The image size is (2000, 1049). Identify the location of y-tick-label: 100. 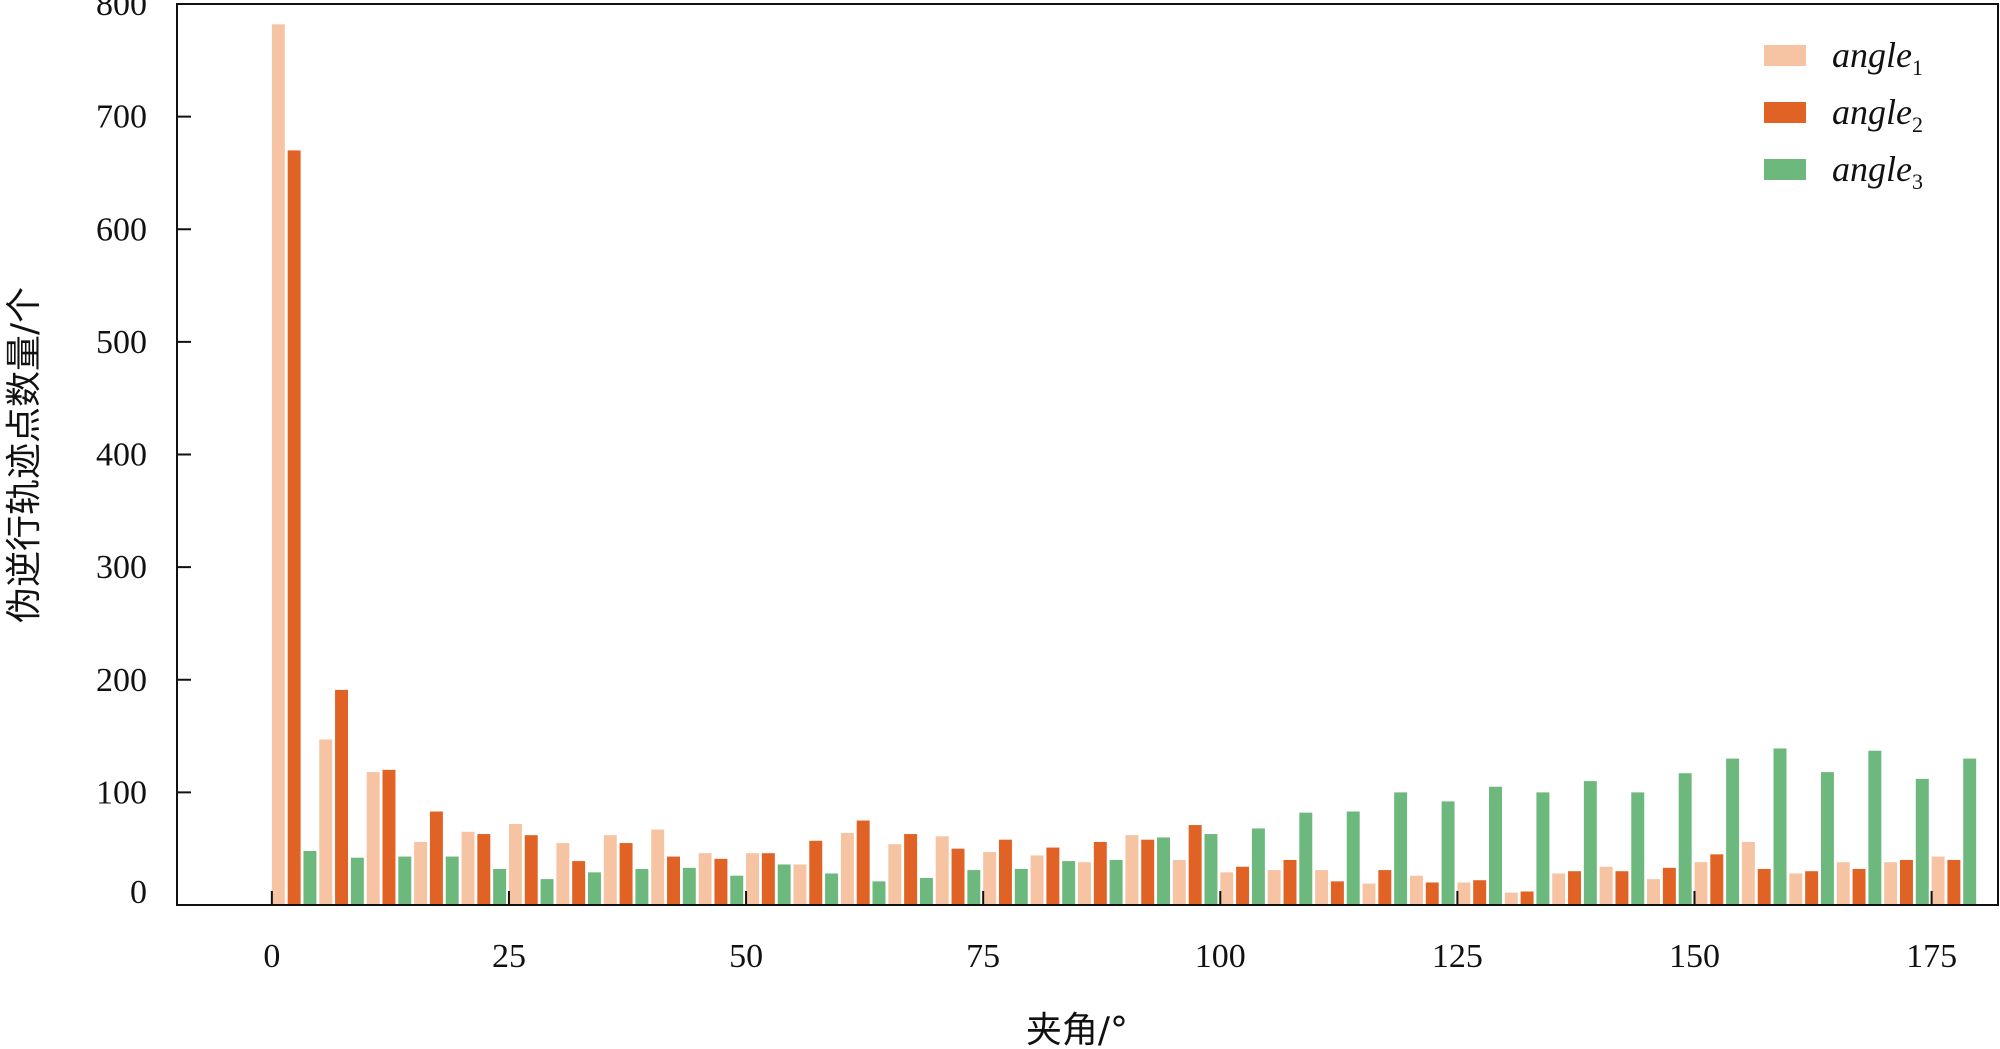
(121, 792).